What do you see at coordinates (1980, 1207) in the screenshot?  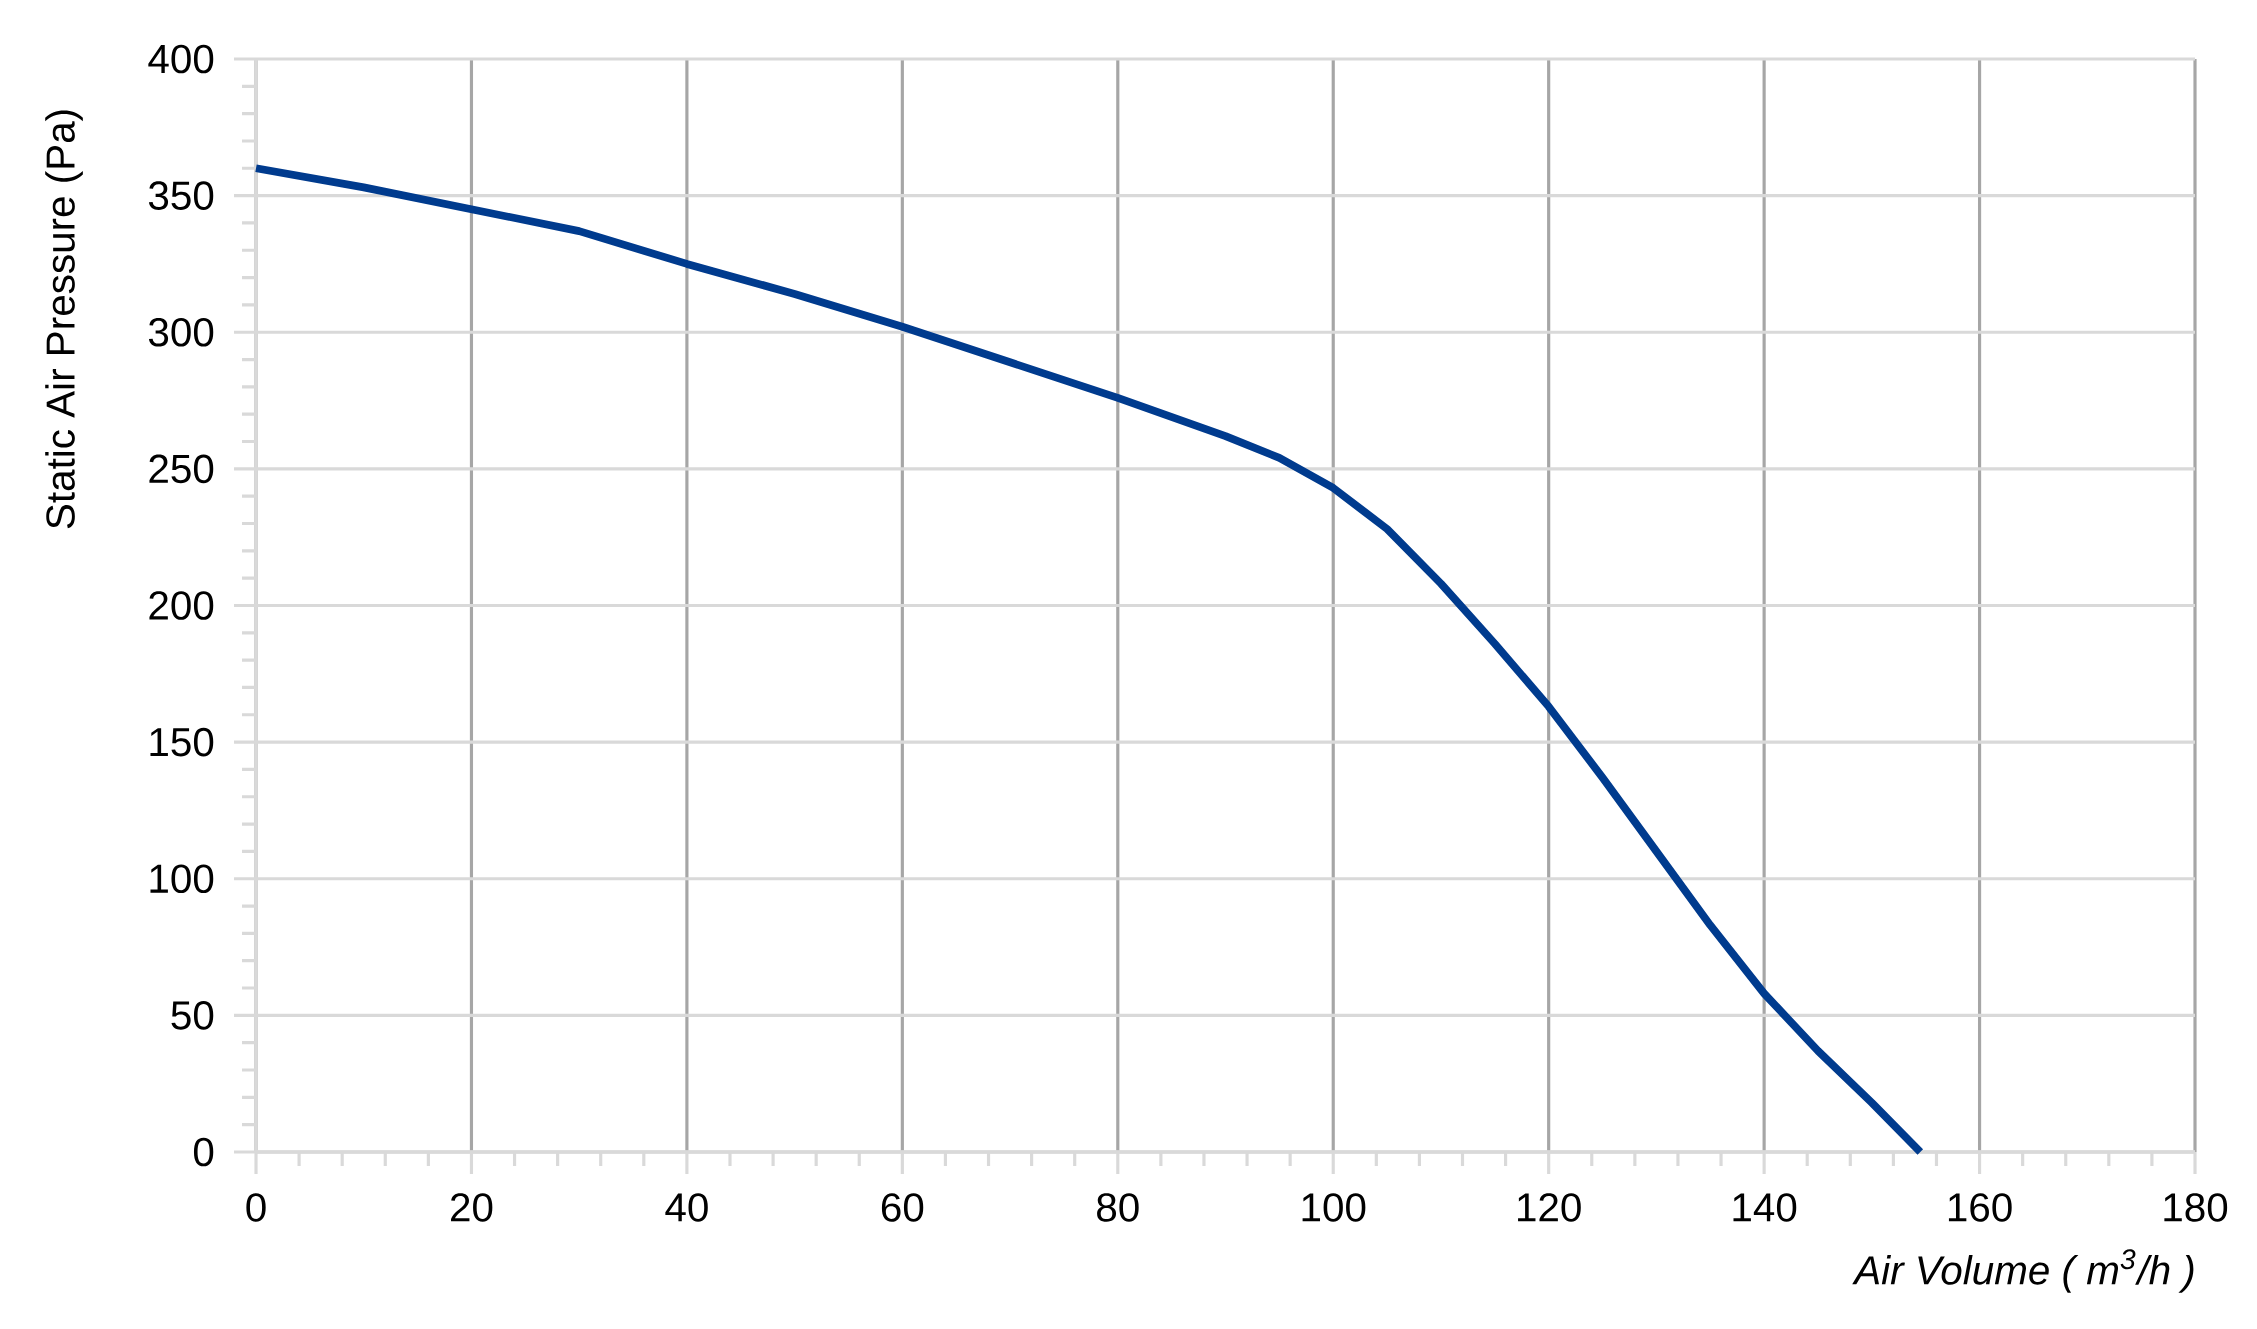 I see `x-tick-label: 160` at bounding box center [1980, 1207].